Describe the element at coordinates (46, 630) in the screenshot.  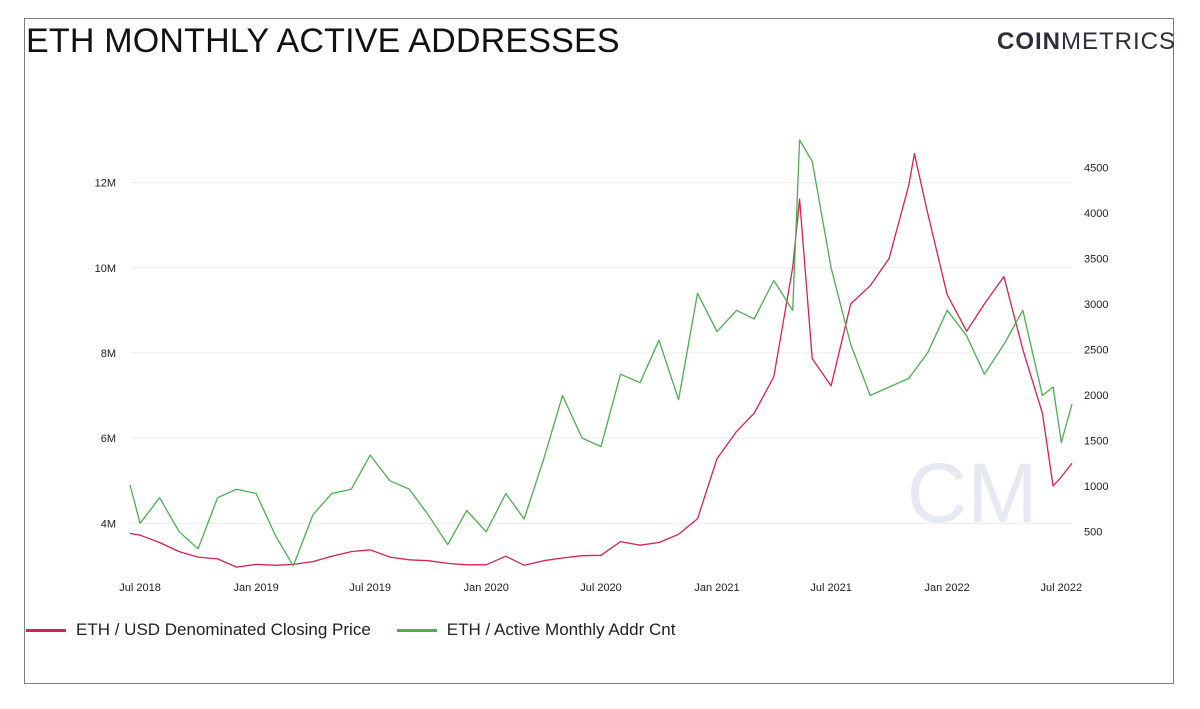
I see `legend-swatch-price` at that location.